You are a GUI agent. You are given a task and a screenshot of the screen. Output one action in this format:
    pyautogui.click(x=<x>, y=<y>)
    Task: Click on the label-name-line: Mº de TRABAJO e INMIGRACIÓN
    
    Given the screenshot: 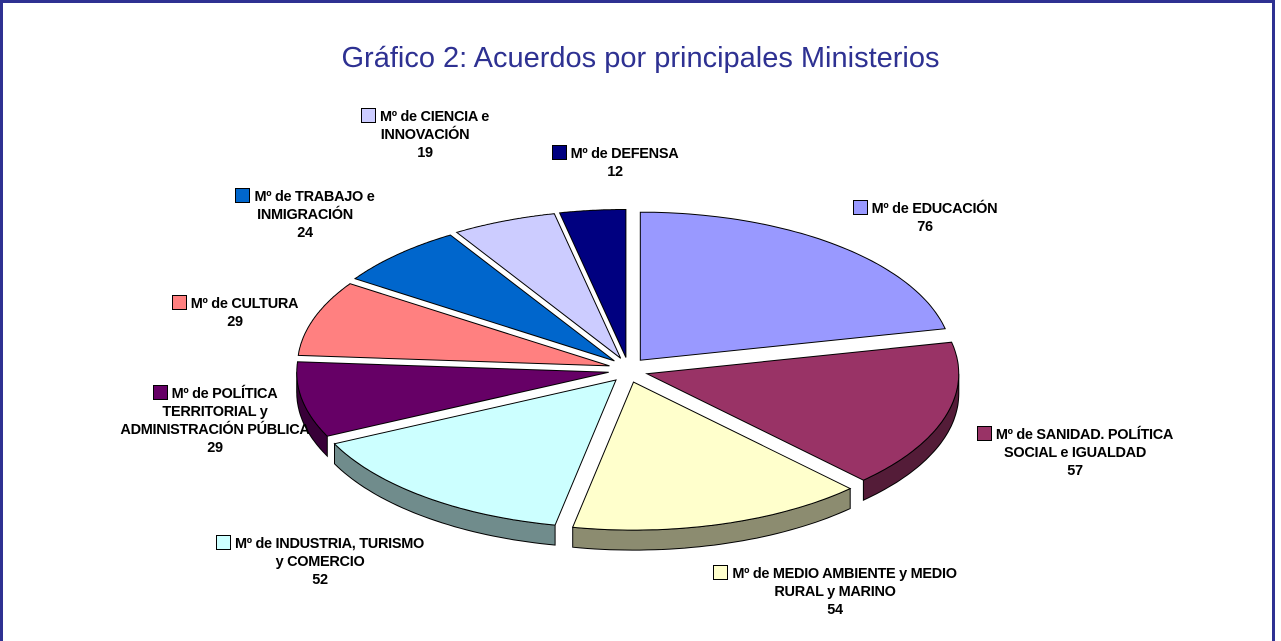 What is the action you would take?
    pyautogui.click(x=305, y=206)
    